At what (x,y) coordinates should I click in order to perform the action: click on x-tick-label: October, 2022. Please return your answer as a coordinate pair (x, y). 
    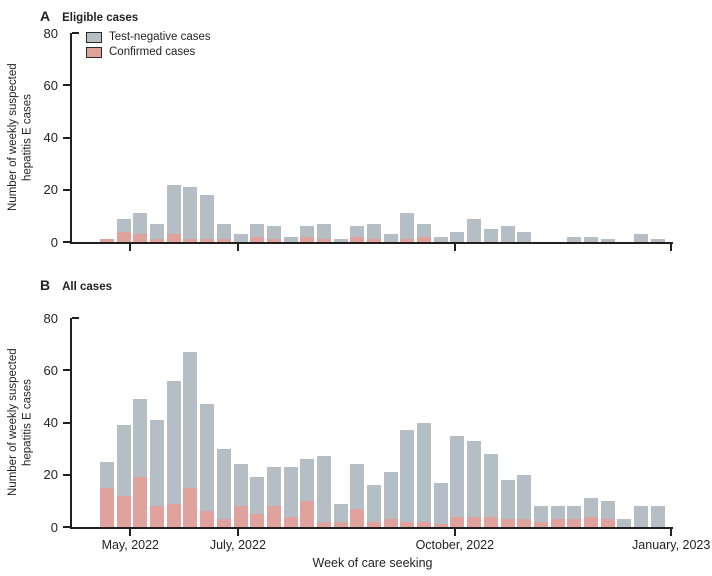
    Looking at the image, I should click on (455, 545).